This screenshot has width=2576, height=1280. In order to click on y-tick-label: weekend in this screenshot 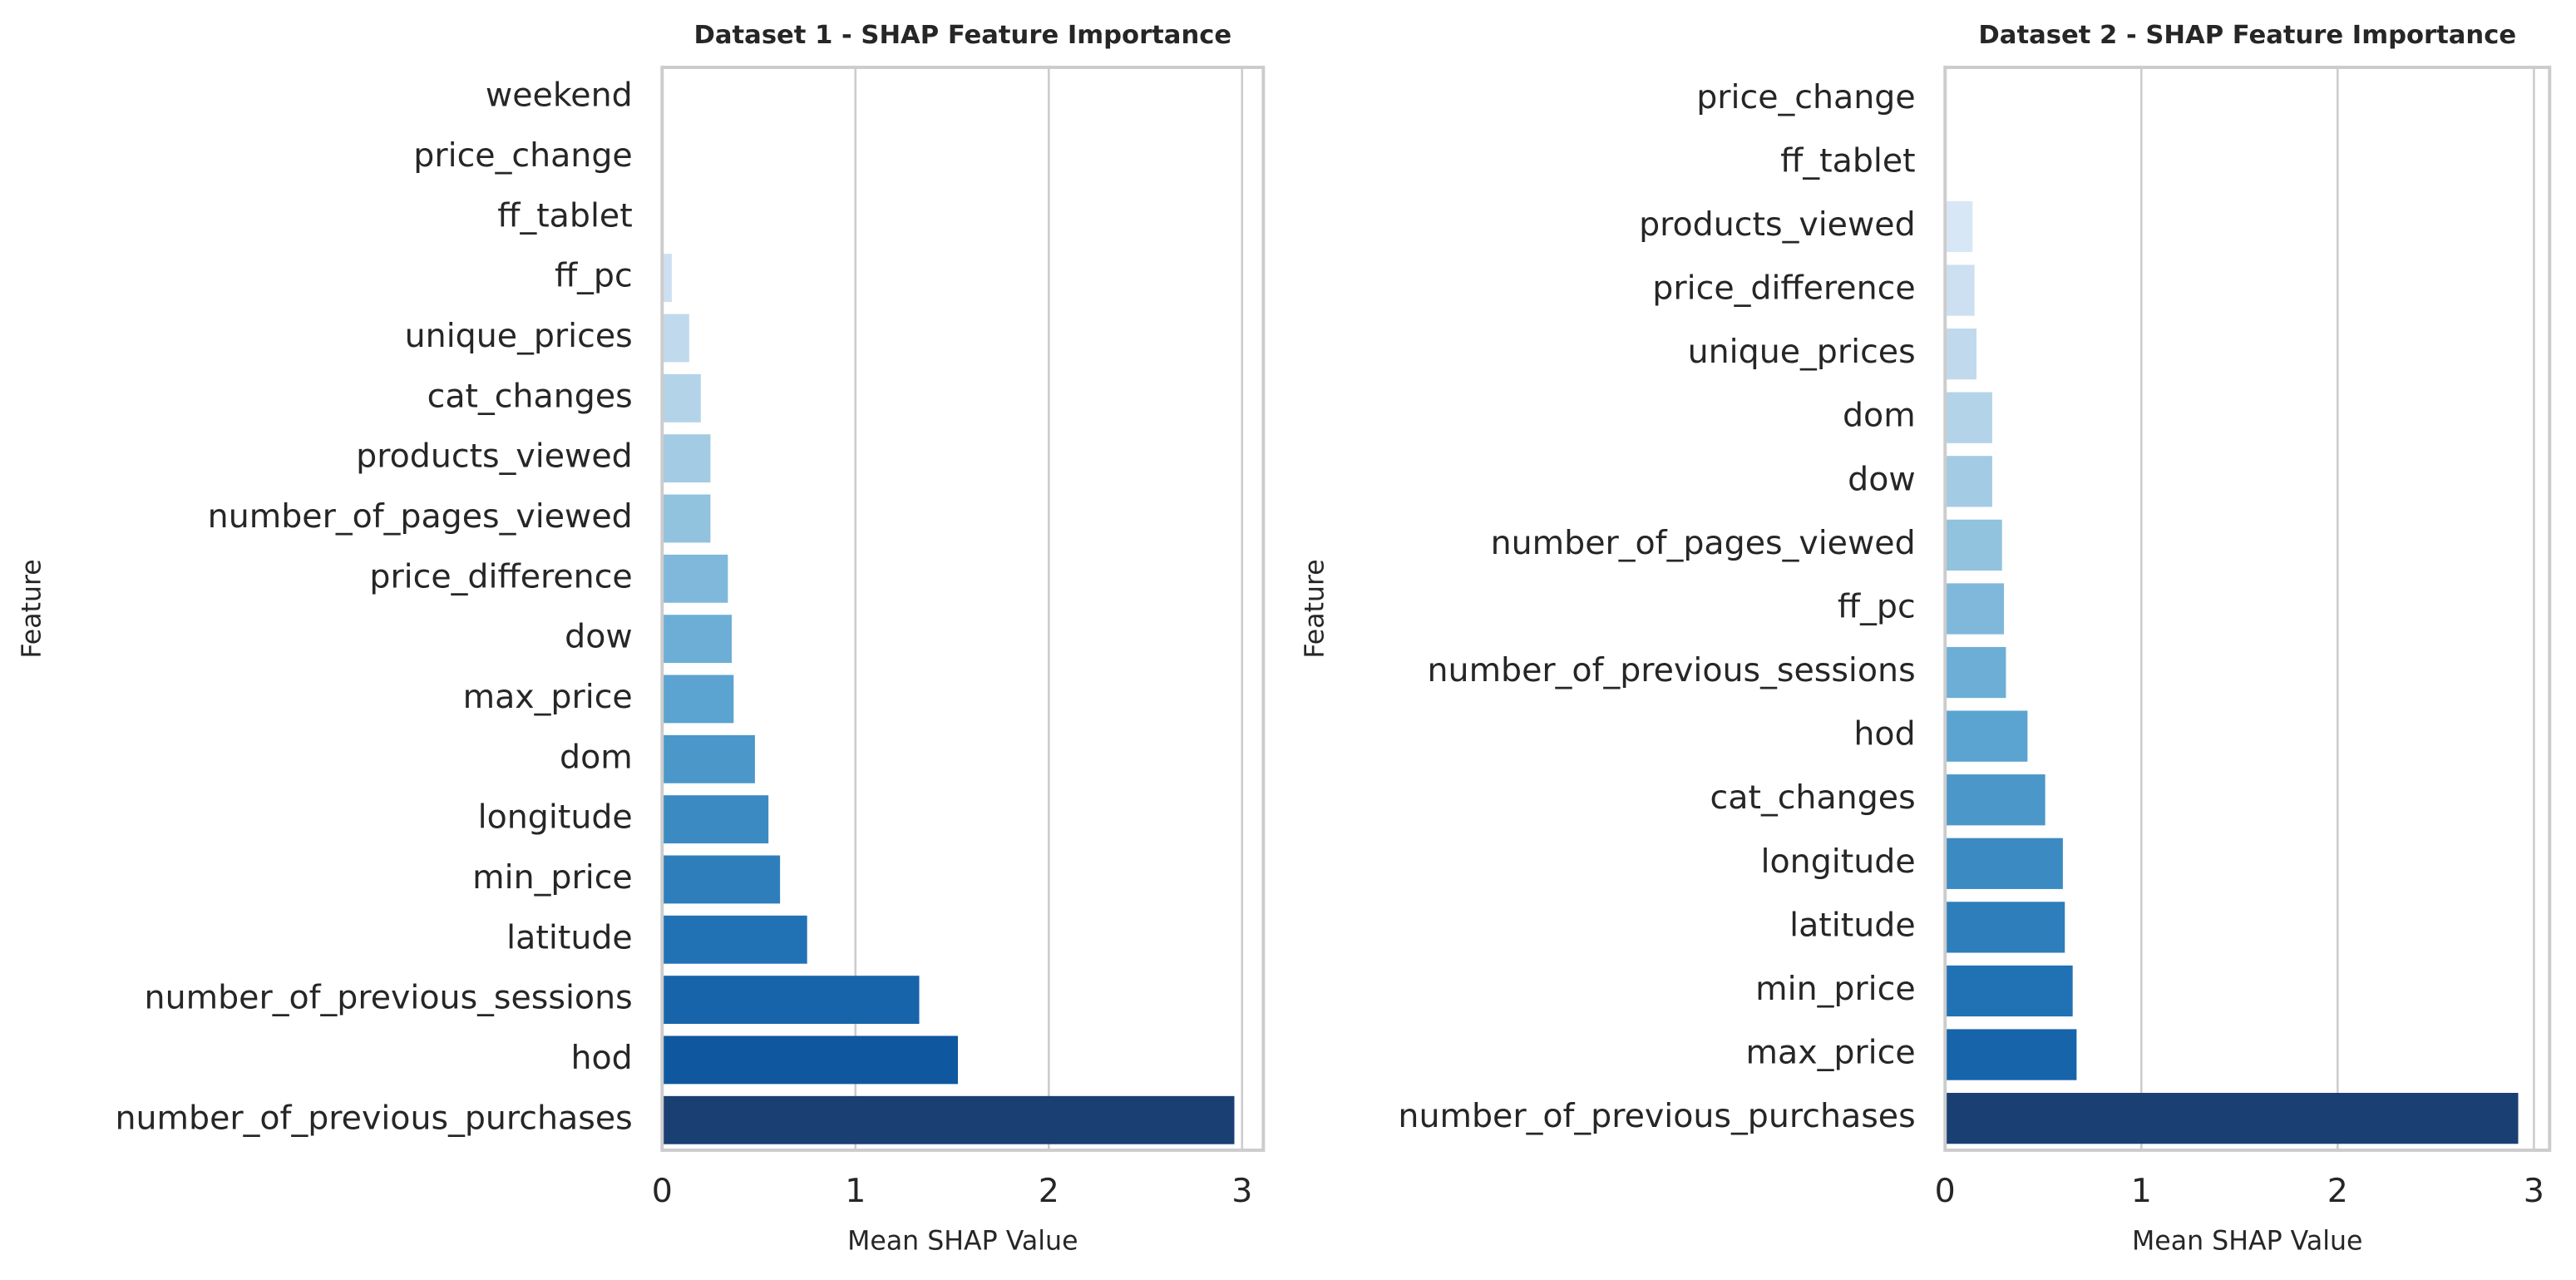, I will do `click(559, 96)`.